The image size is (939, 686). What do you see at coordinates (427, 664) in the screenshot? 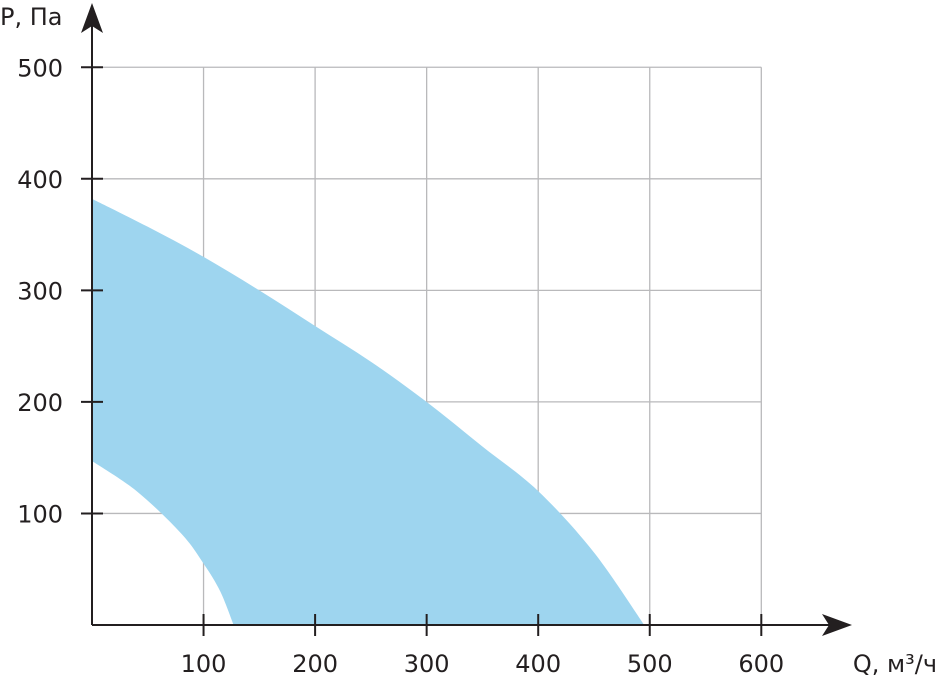
I see `x-tick-label: 300` at bounding box center [427, 664].